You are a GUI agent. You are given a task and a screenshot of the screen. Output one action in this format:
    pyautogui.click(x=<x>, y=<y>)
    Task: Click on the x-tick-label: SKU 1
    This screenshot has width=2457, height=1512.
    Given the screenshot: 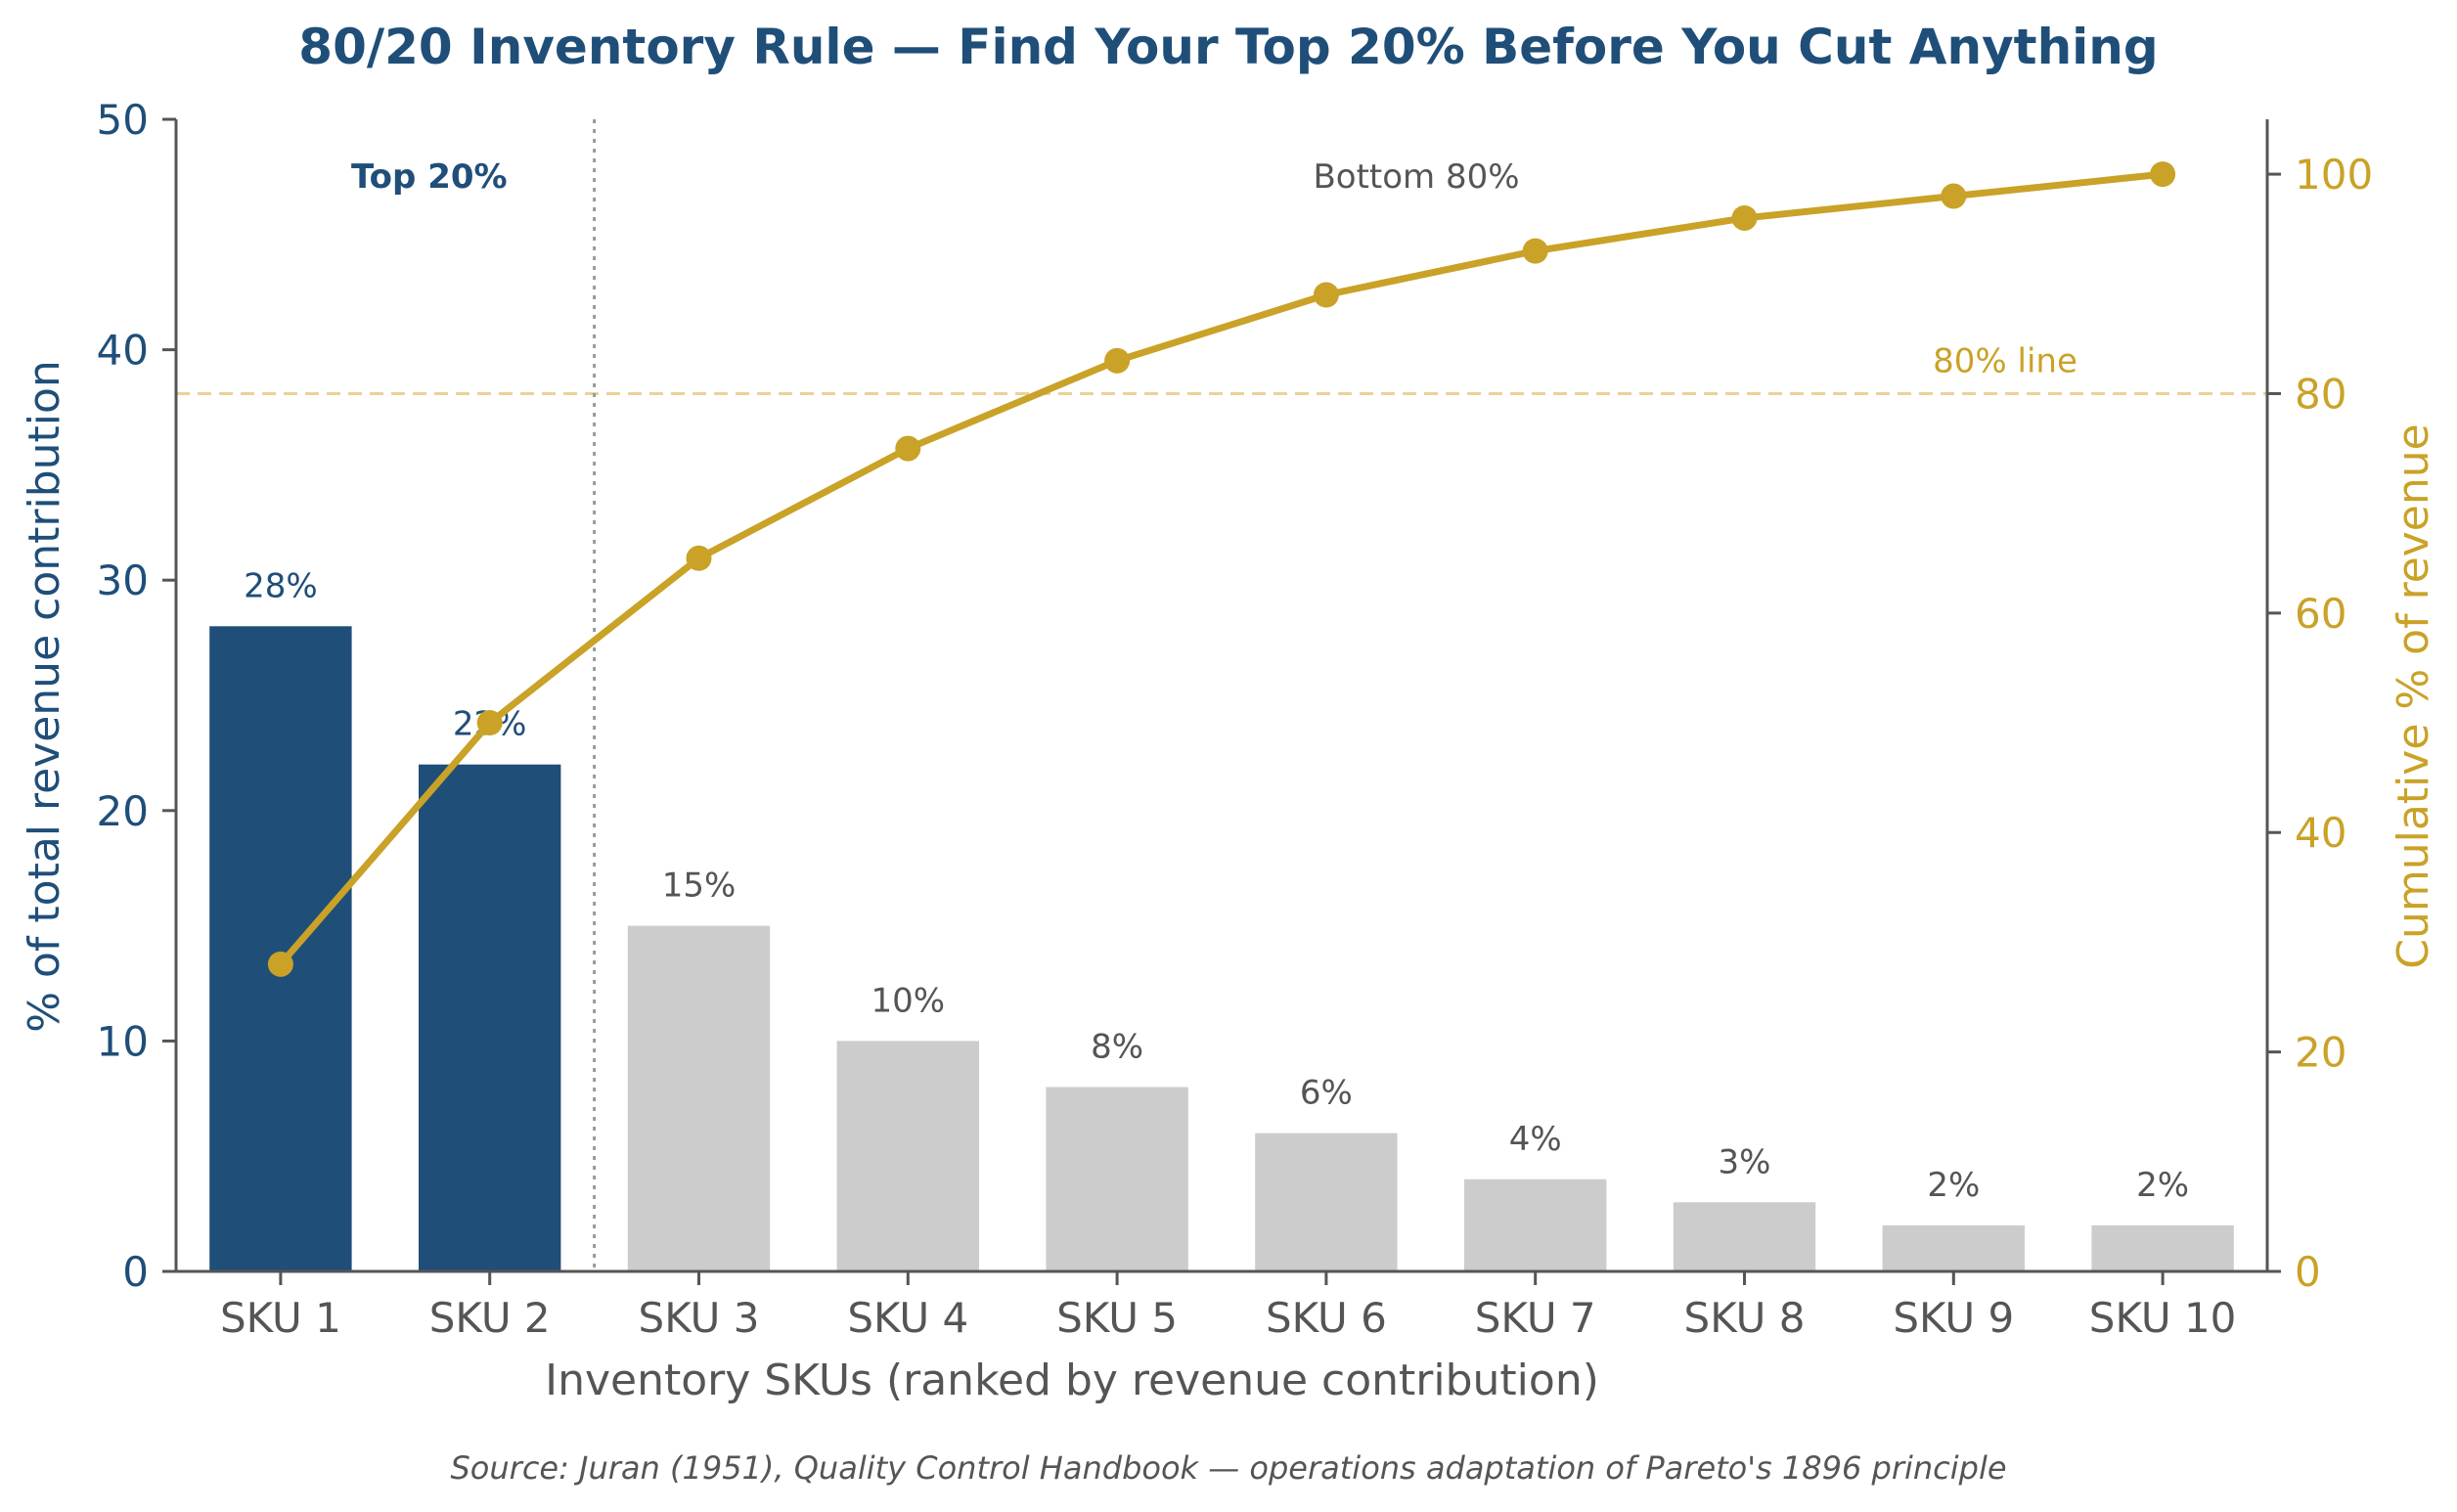 What is the action you would take?
    pyautogui.click(x=280, y=1318)
    